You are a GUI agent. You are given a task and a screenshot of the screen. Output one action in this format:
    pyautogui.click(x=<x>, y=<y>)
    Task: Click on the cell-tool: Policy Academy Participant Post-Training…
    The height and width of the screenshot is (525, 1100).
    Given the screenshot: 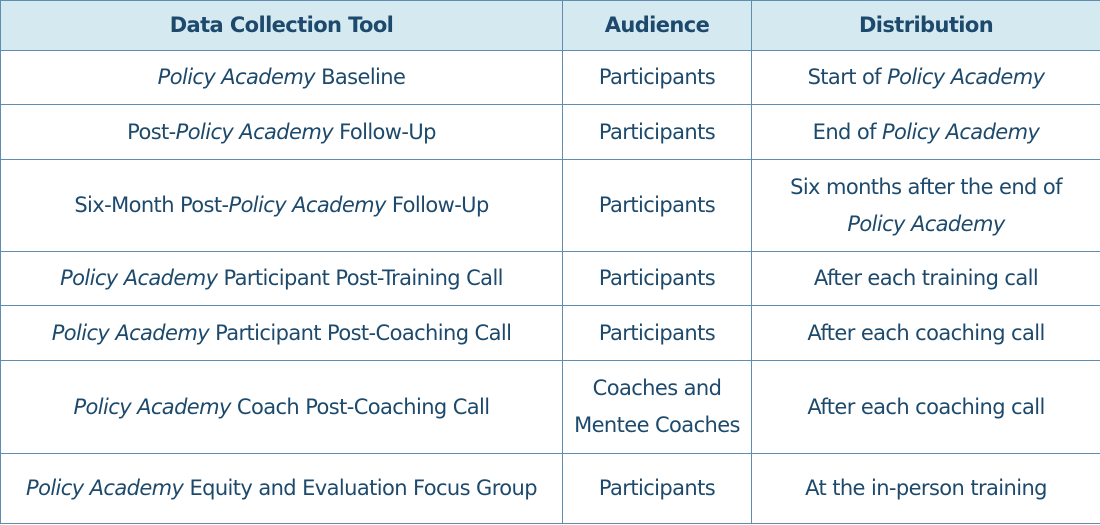 What is the action you would take?
    pyautogui.click(x=281, y=278)
    